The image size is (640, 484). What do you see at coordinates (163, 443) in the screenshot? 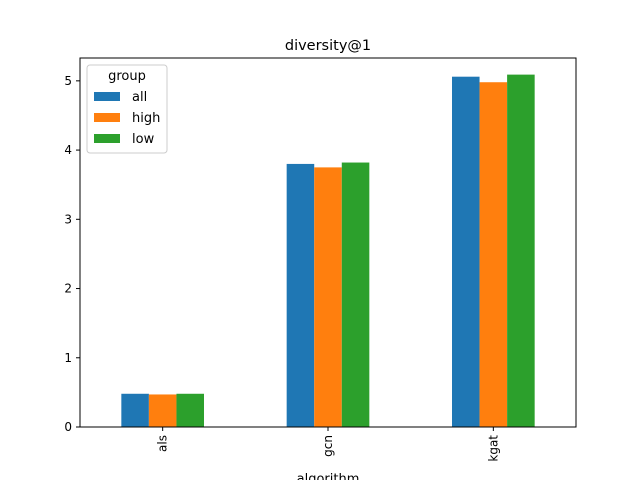
I see `x-tick-label-als: als` at bounding box center [163, 443].